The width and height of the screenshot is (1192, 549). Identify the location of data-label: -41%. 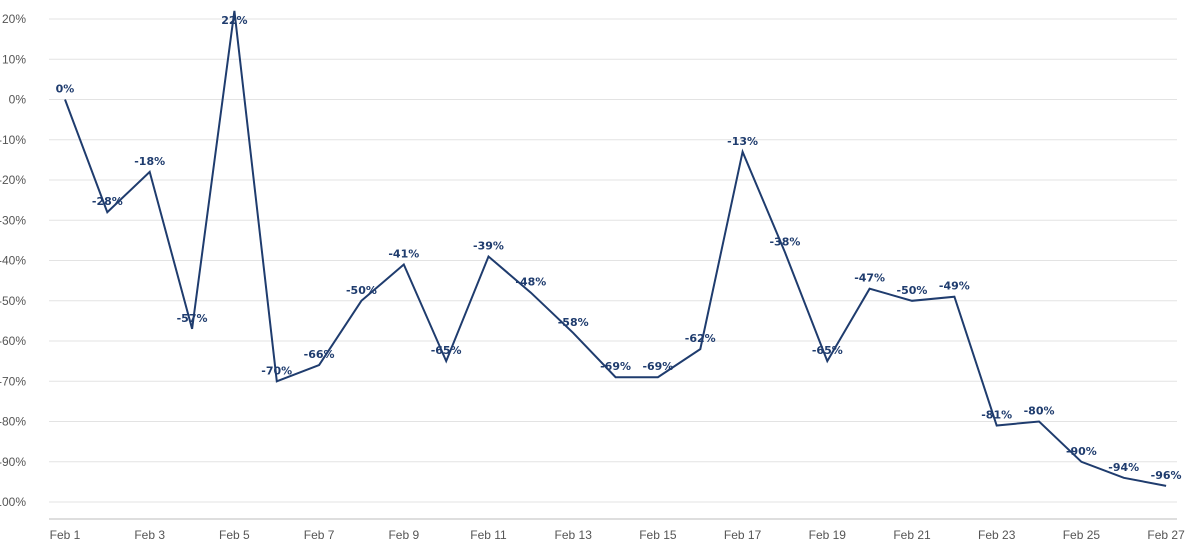
(403, 254).